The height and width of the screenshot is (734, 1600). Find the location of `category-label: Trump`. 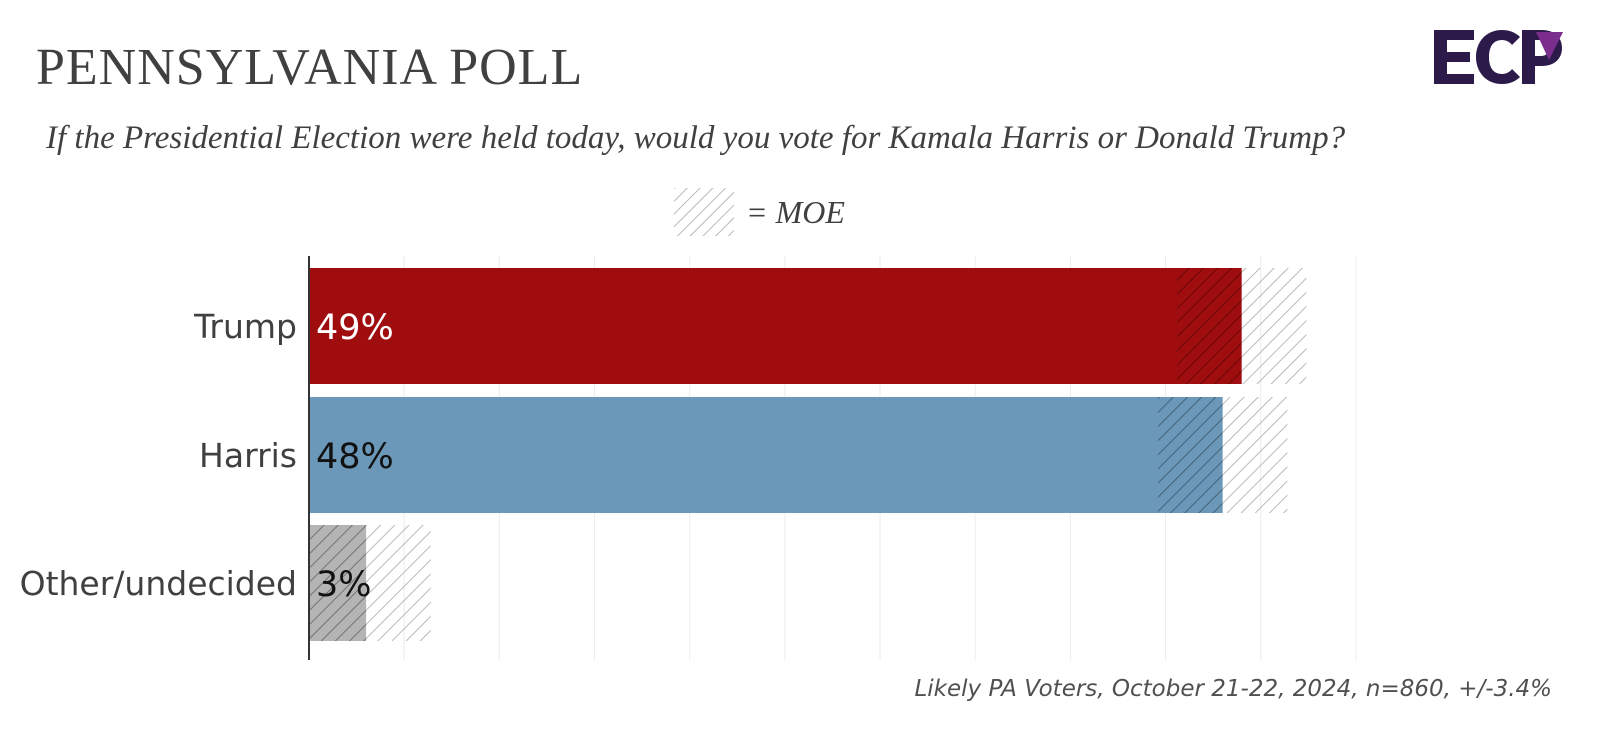

category-label: Trump is located at coordinates (245, 326).